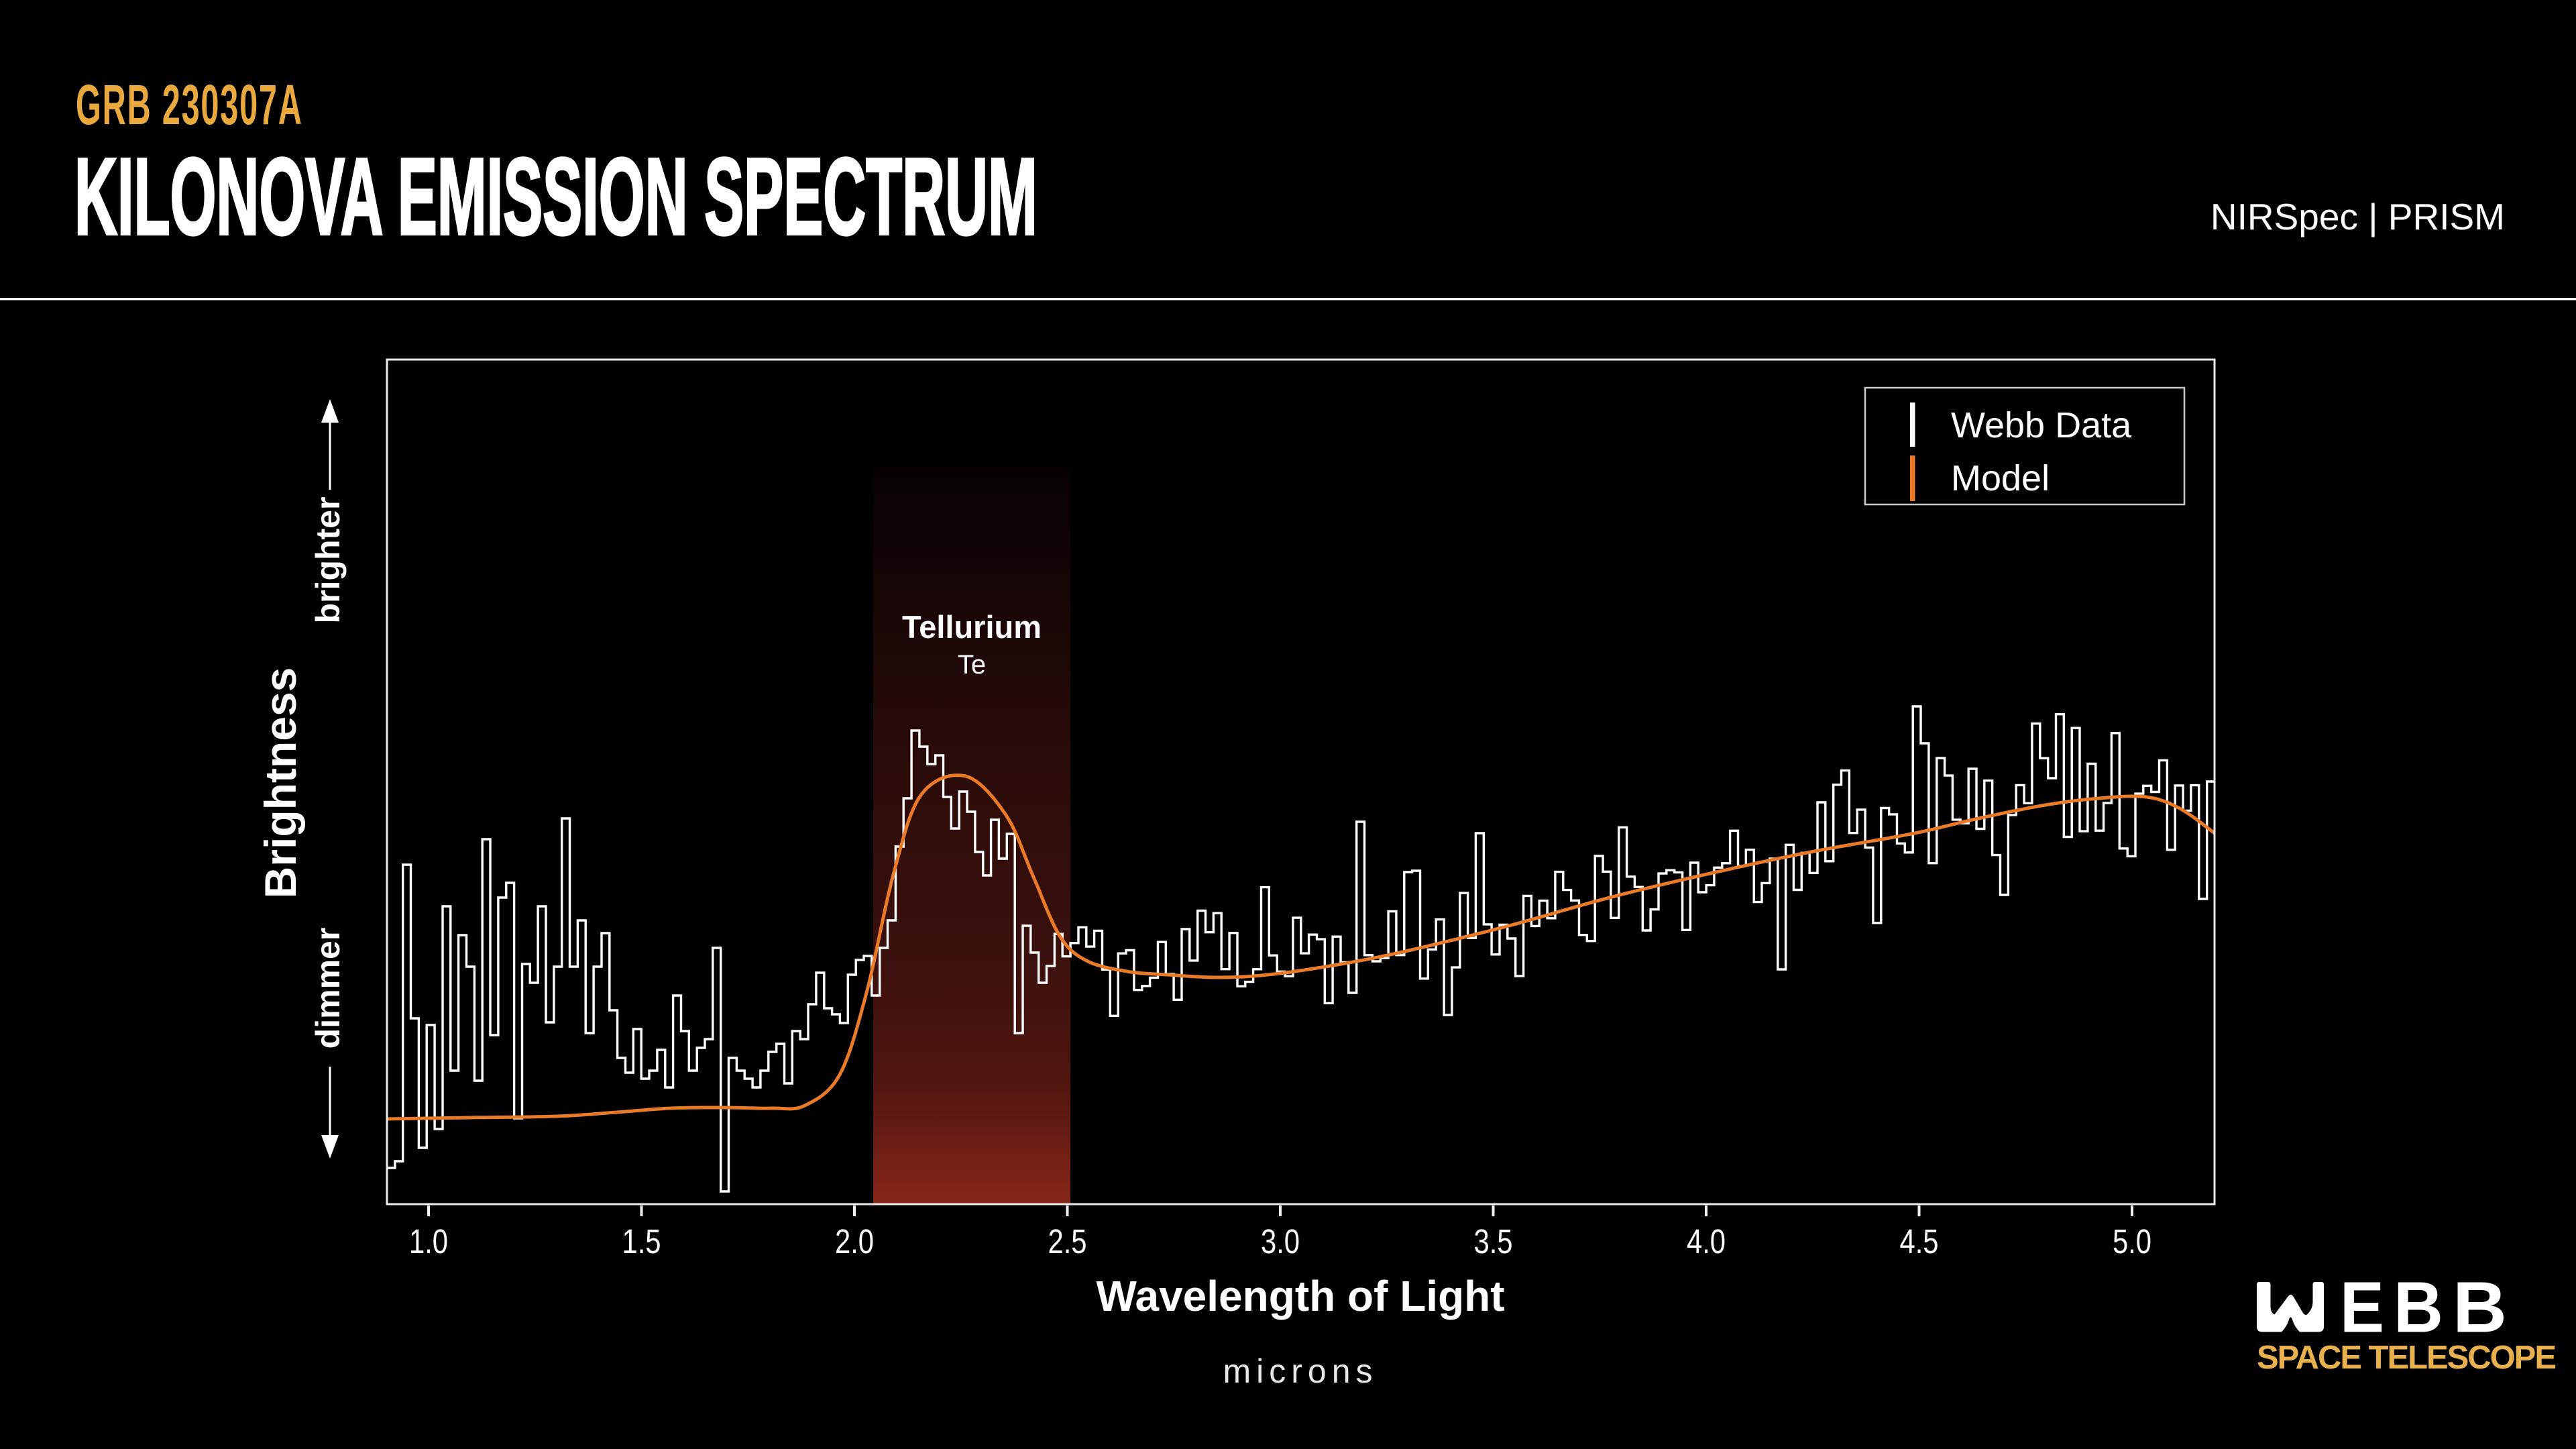 The width and height of the screenshot is (2576, 1449). I want to click on svg-text: Tellurium, so click(972, 627).